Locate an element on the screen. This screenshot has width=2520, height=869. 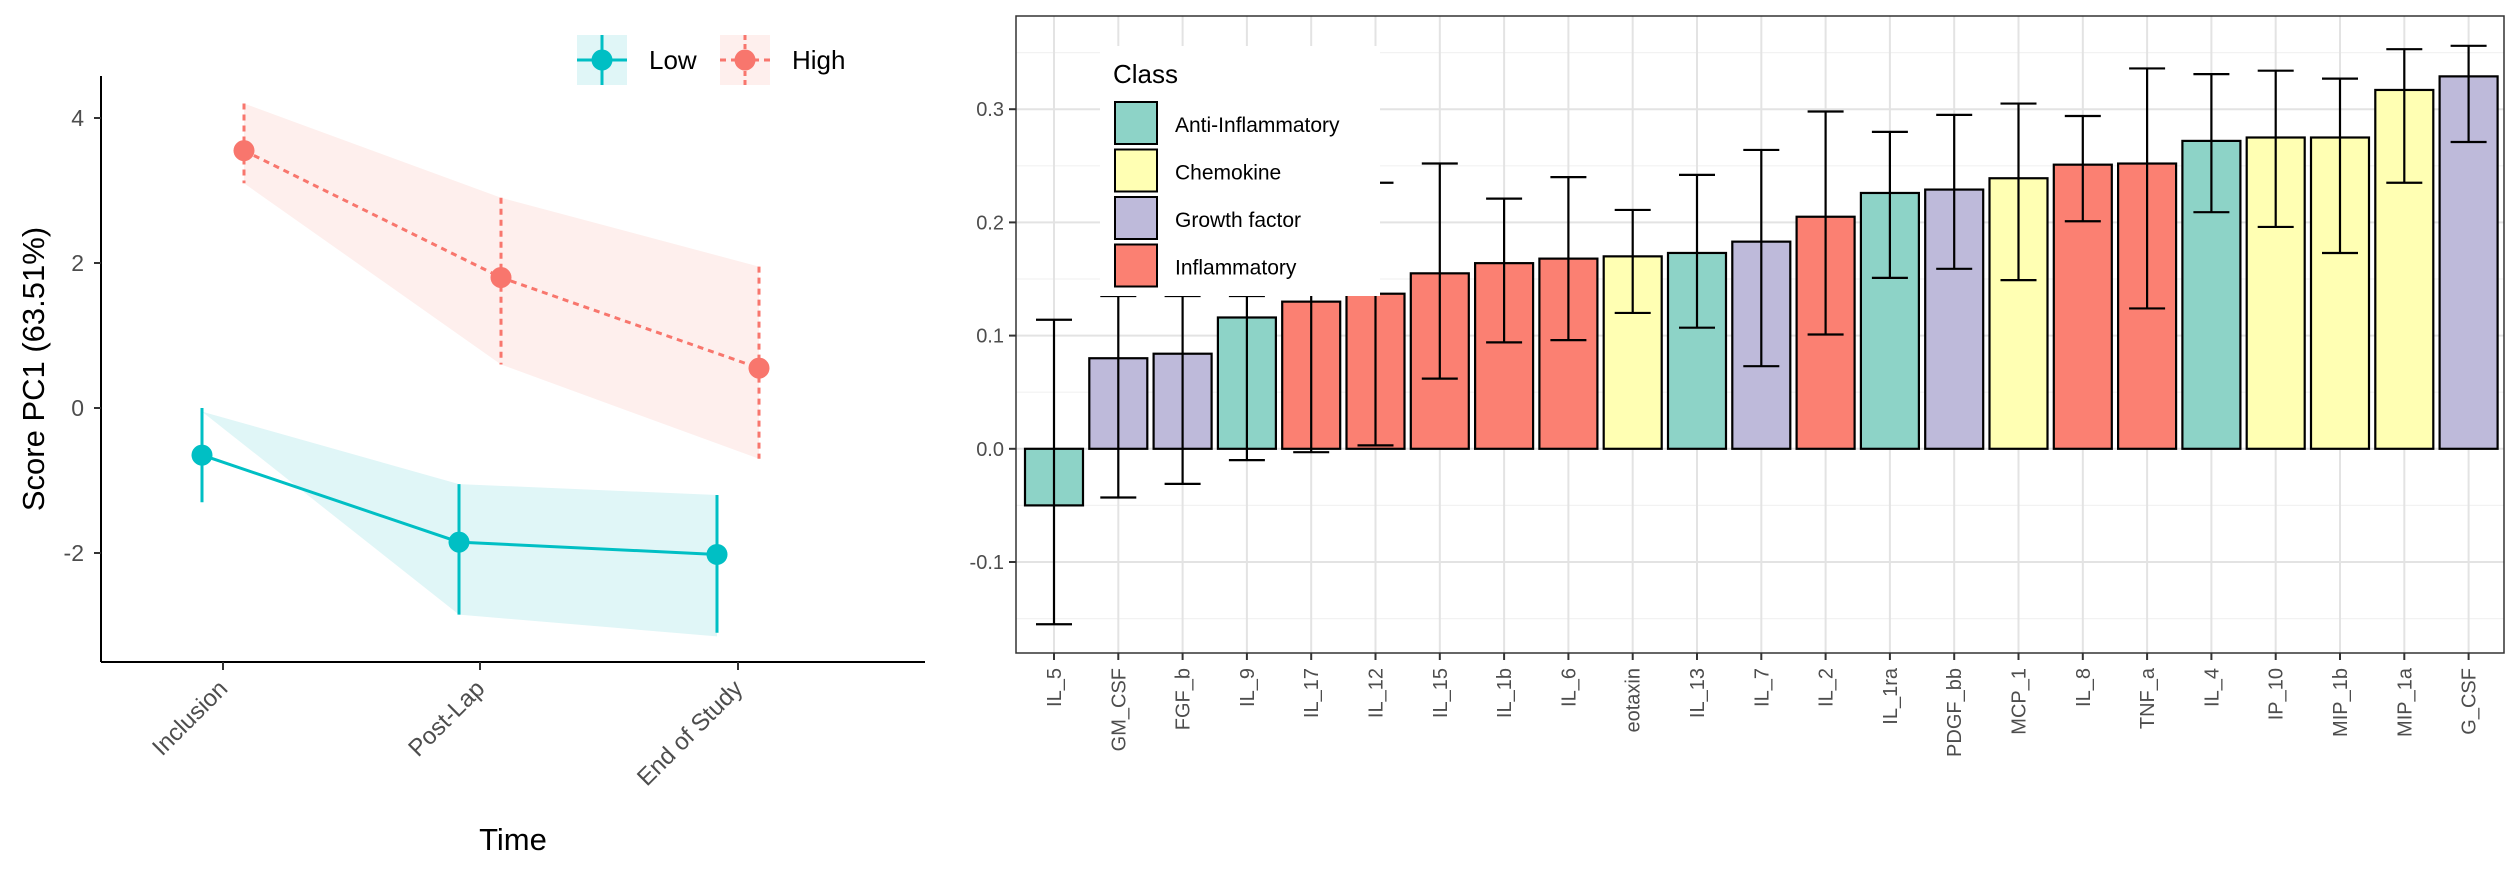
x-tick-label-g-csf: G_CSF is located at coordinates (2470, 701).